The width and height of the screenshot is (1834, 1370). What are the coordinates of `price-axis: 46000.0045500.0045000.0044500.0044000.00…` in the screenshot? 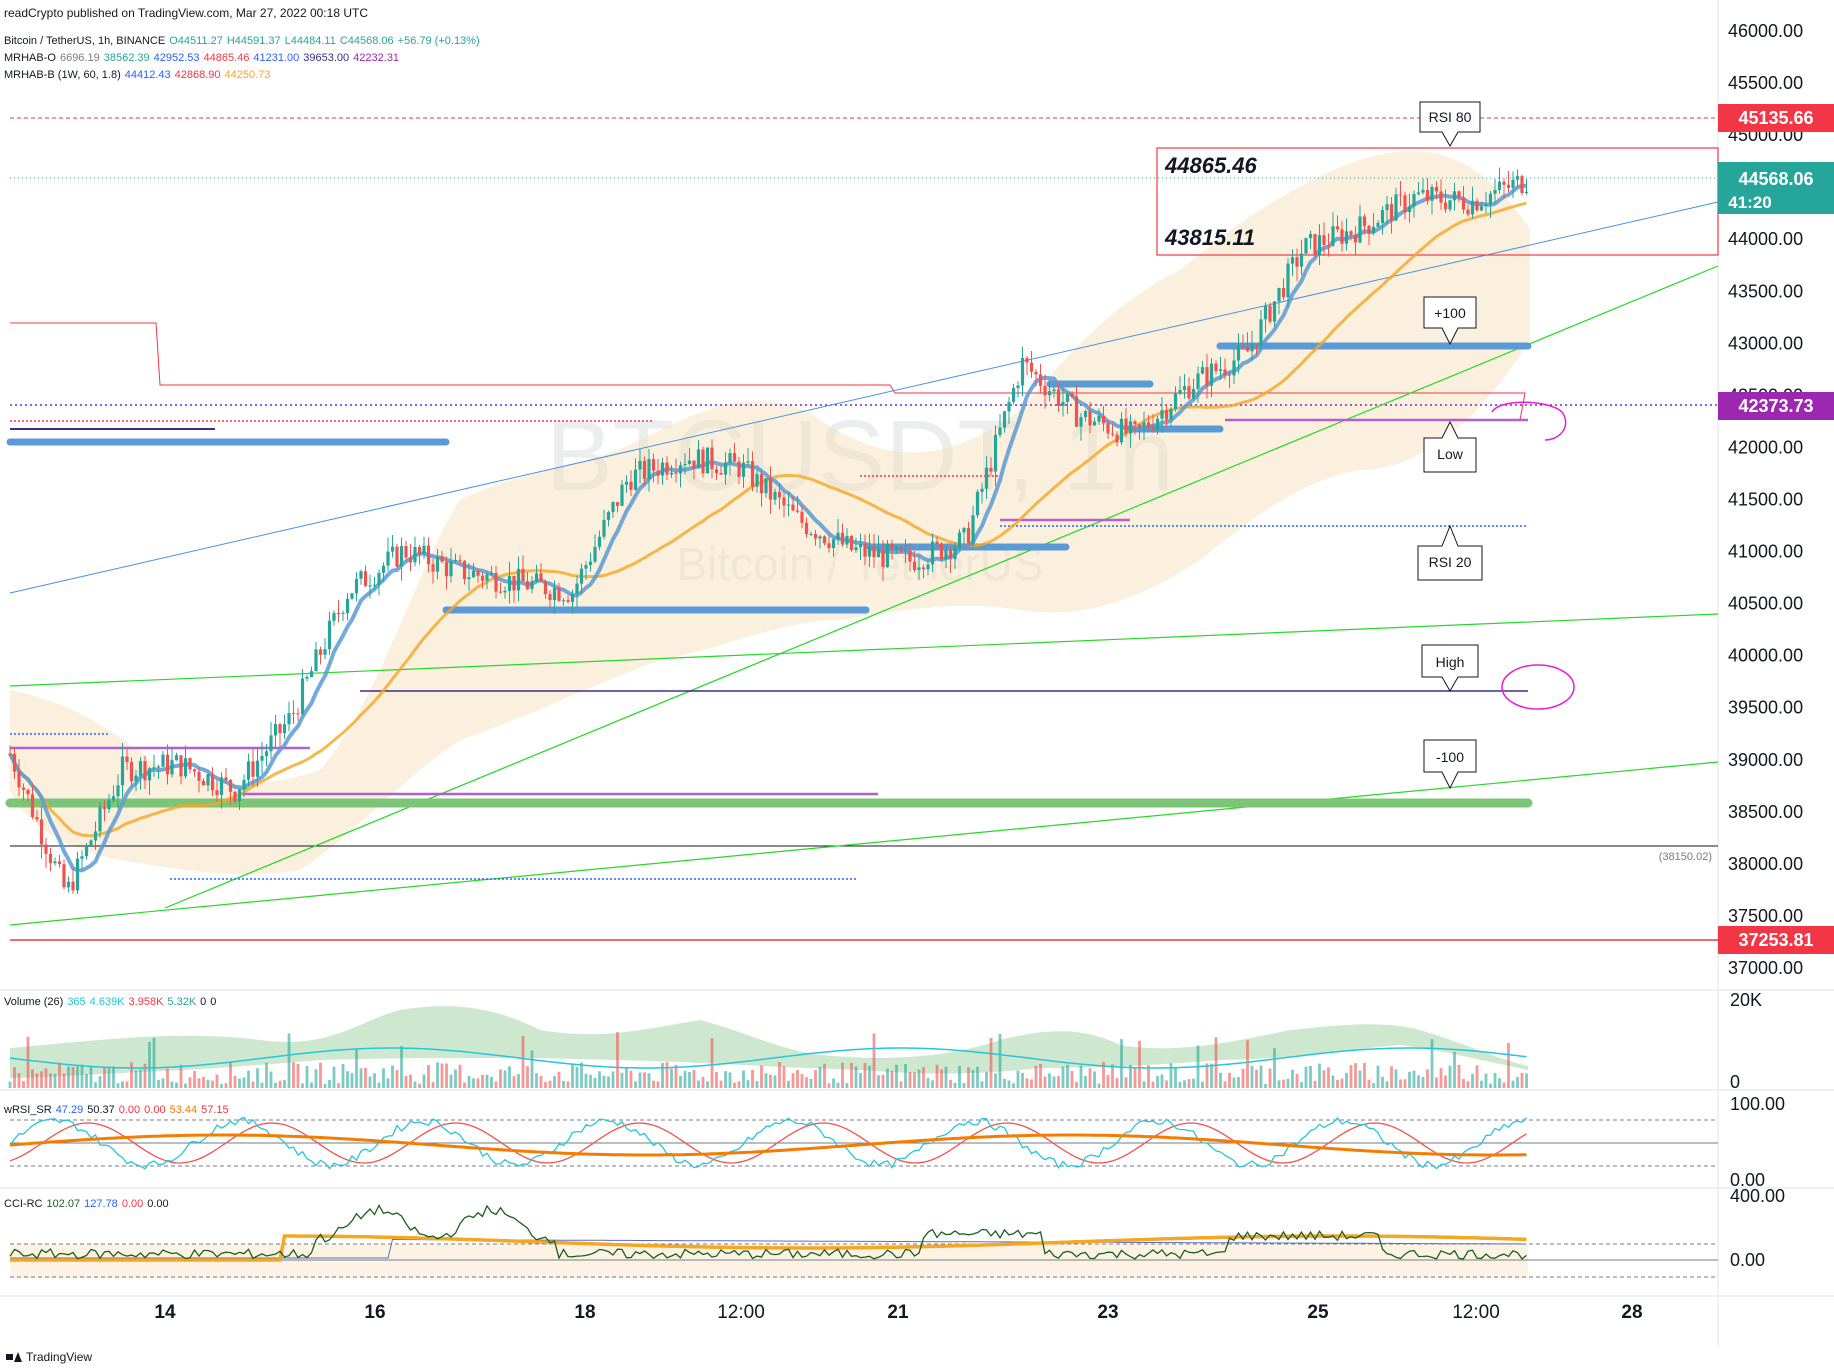 It's located at (1765, 499).